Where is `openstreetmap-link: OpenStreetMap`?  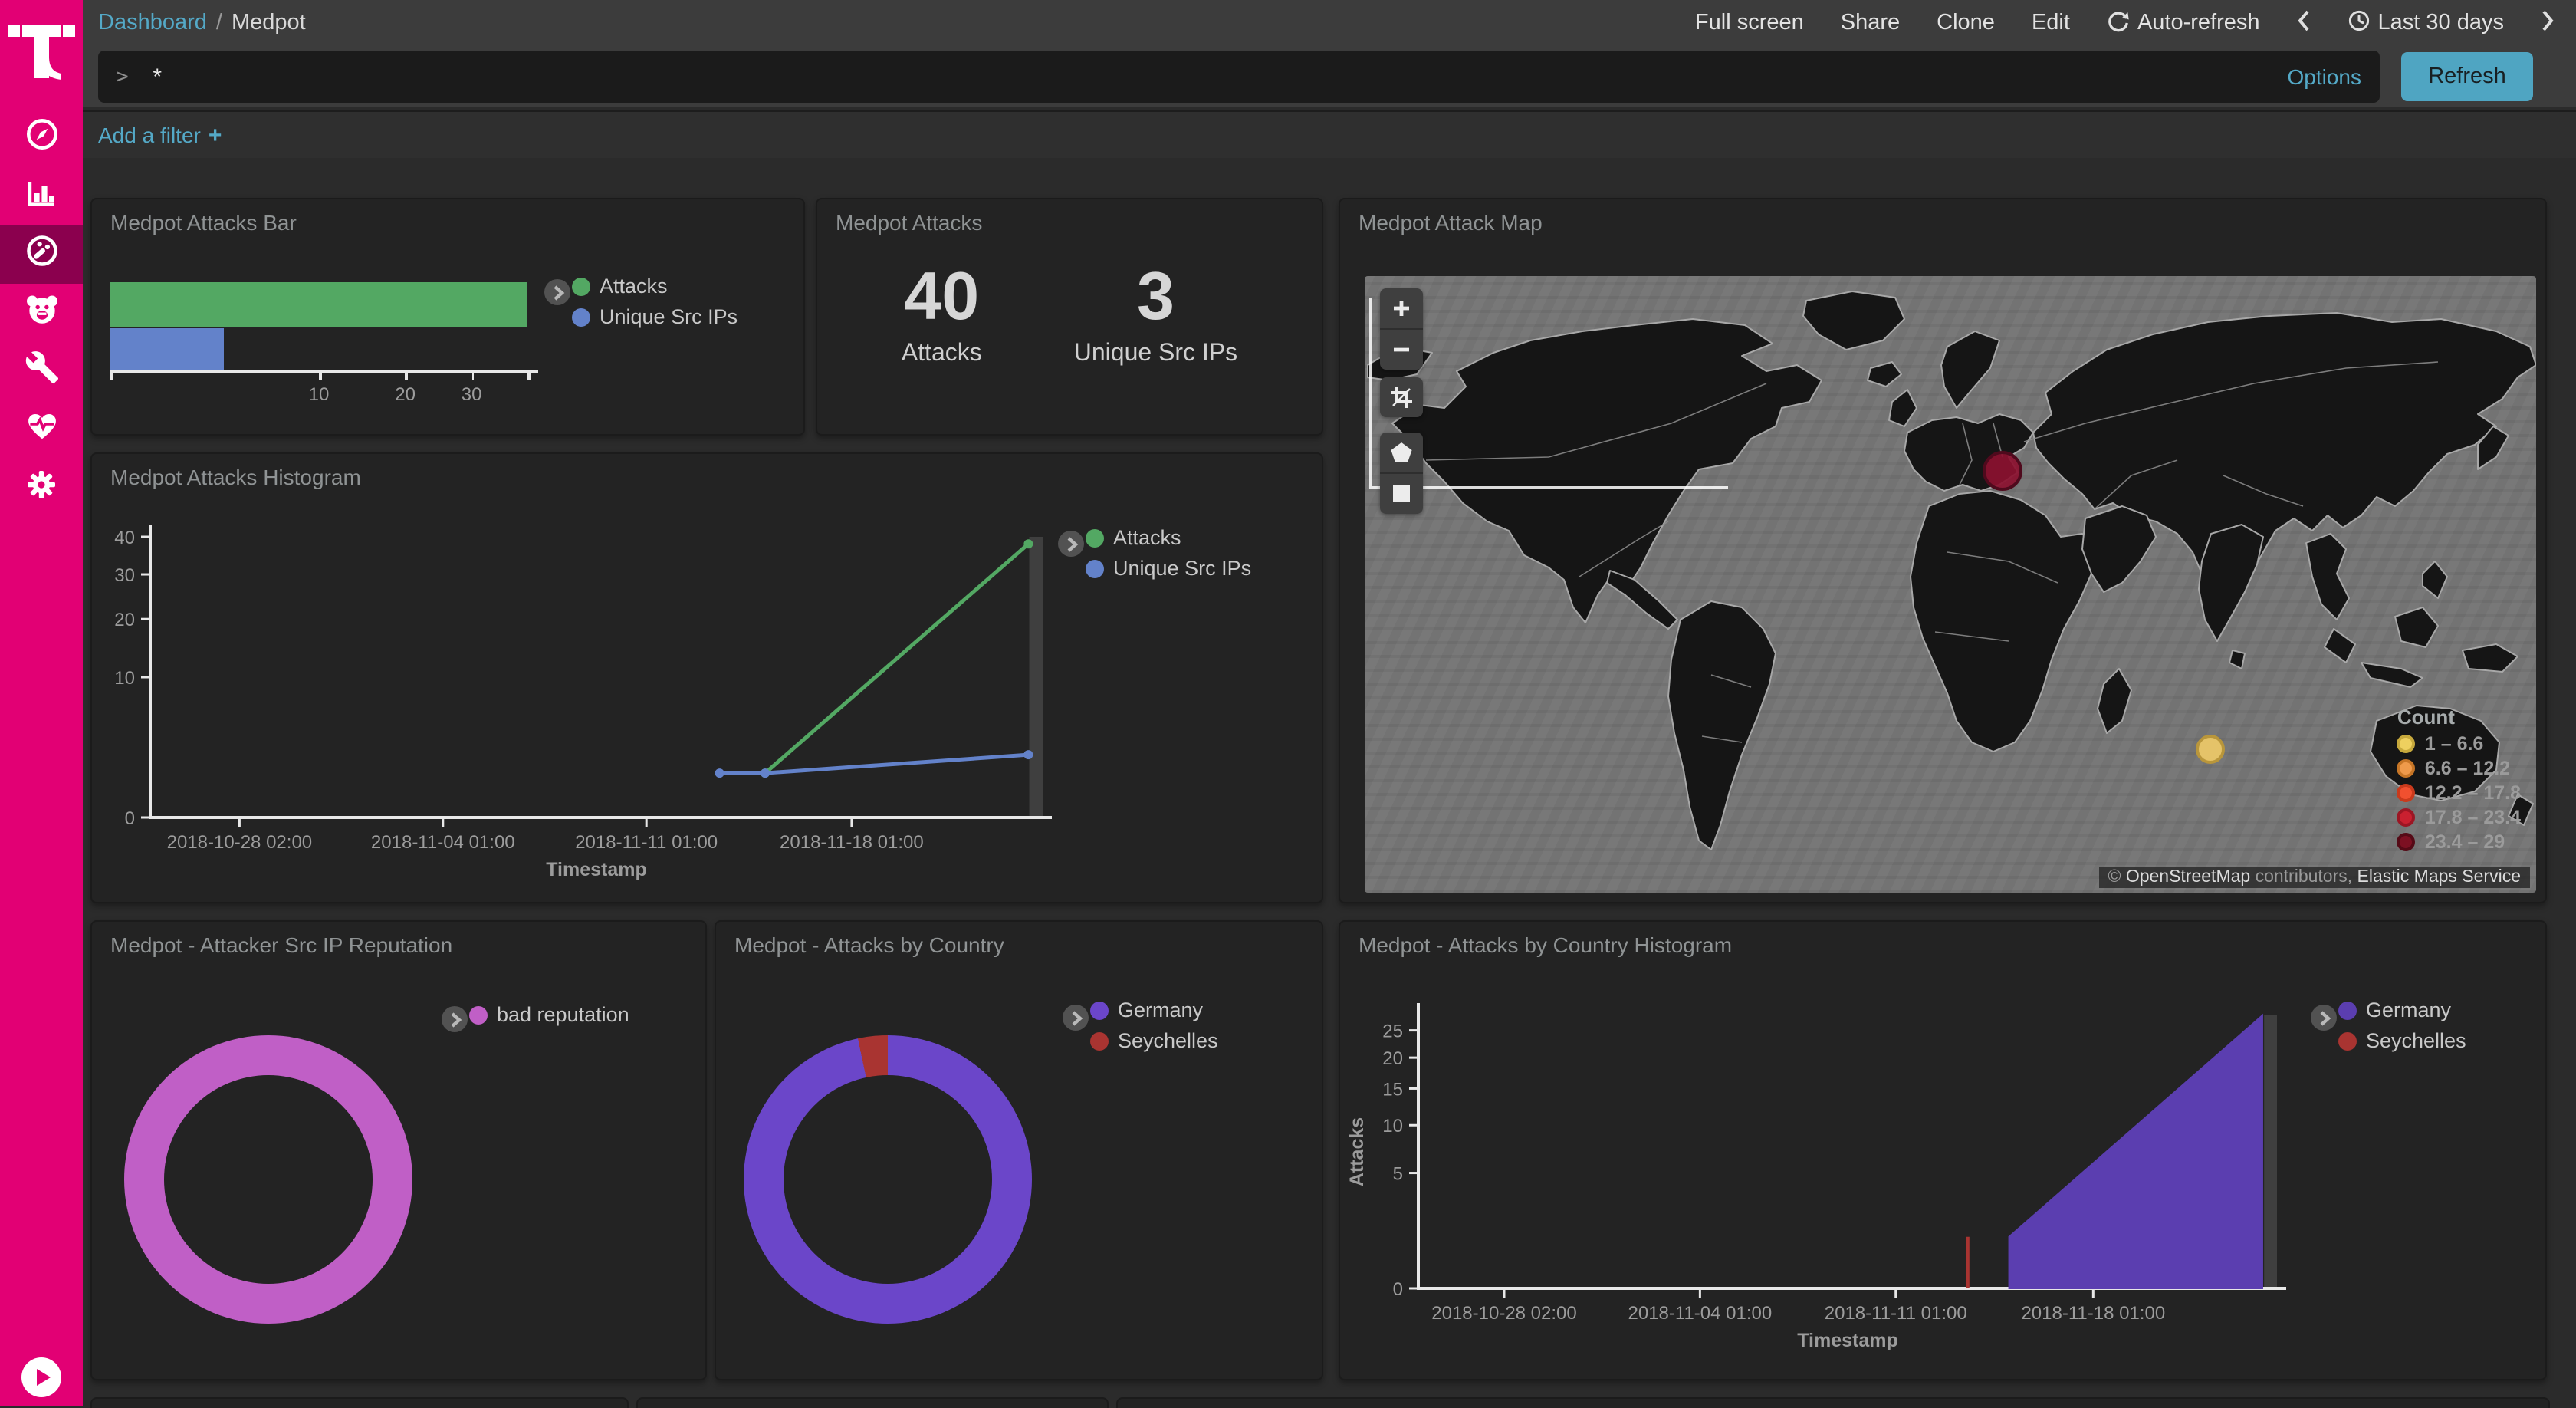 openstreetmap-link: OpenStreetMap is located at coordinates (2188, 877).